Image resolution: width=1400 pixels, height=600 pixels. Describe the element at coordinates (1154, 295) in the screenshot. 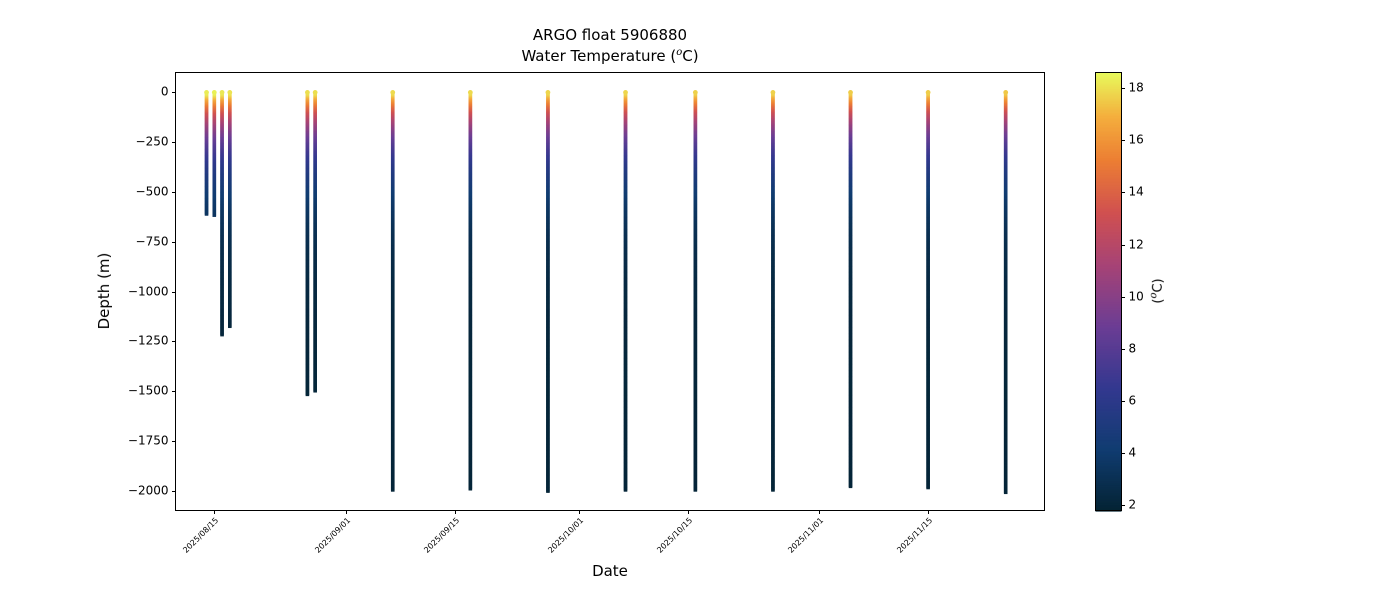

I see `colorbar-degree-superscript: o` at that location.